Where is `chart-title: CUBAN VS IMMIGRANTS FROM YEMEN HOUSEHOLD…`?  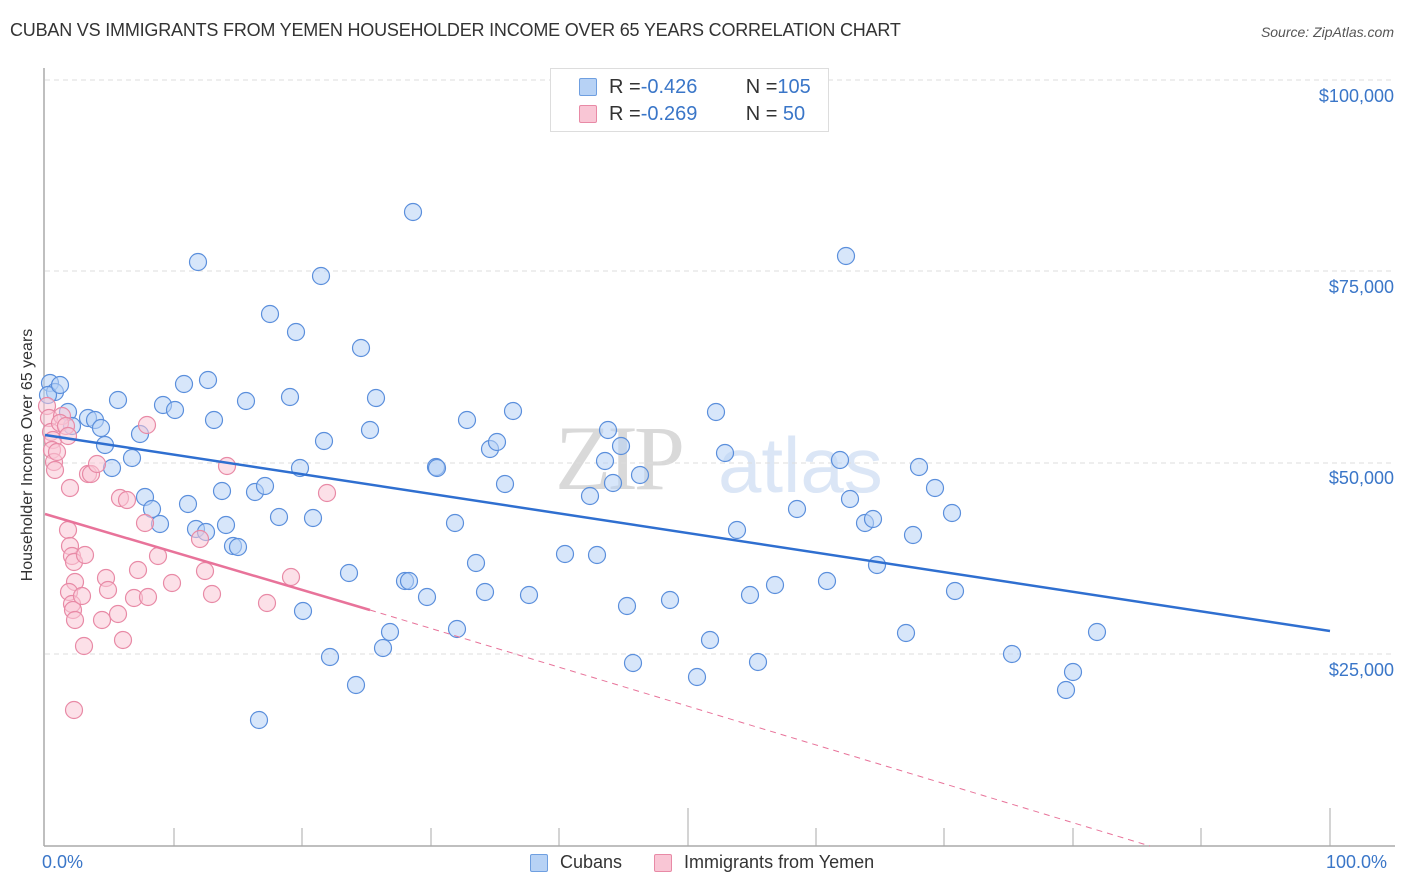
chart-title: CUBAN VS IMMIGRANTS FROM YEMEN HOUSEHOLD… is located at coordinates (455, 30).